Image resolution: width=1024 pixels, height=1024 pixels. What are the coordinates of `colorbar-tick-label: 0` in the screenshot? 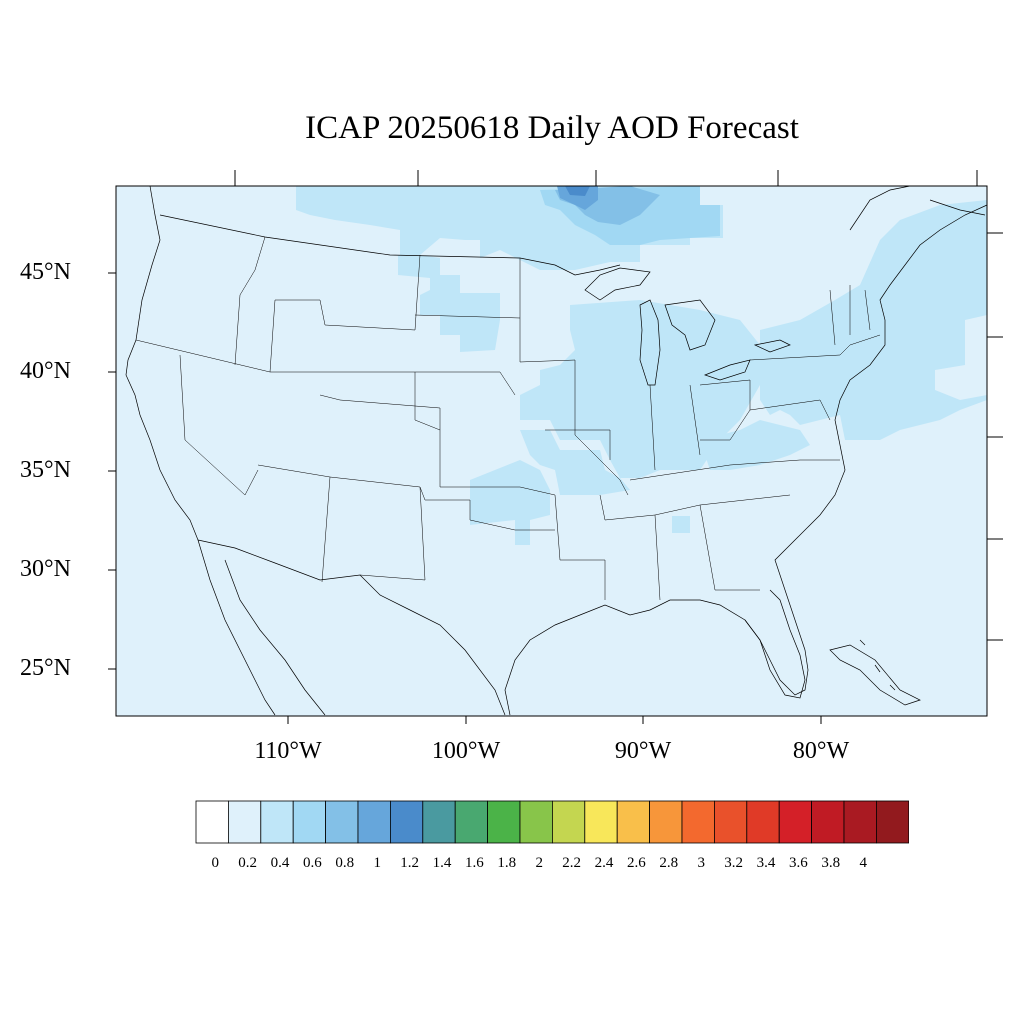 It's located at (215, 863).